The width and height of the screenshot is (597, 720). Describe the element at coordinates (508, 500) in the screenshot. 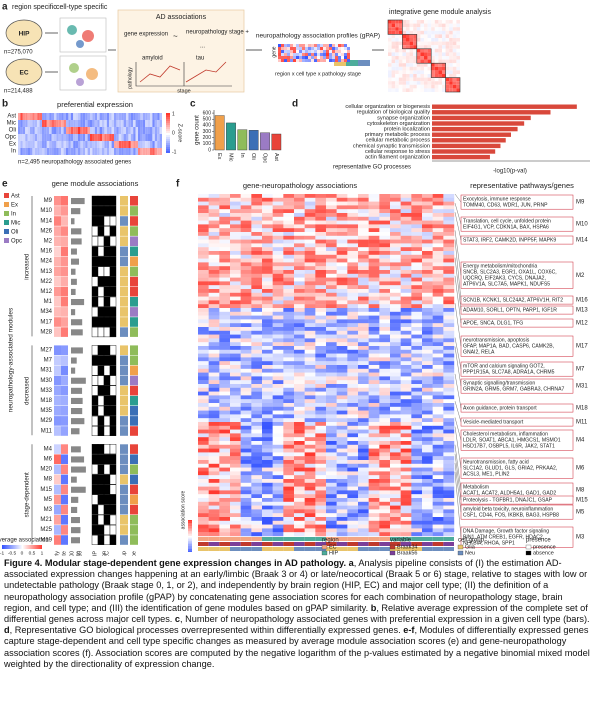

I see `pathway-text: Proteolysis - TGFBR1, DNAJC1, GSAP` at that location.